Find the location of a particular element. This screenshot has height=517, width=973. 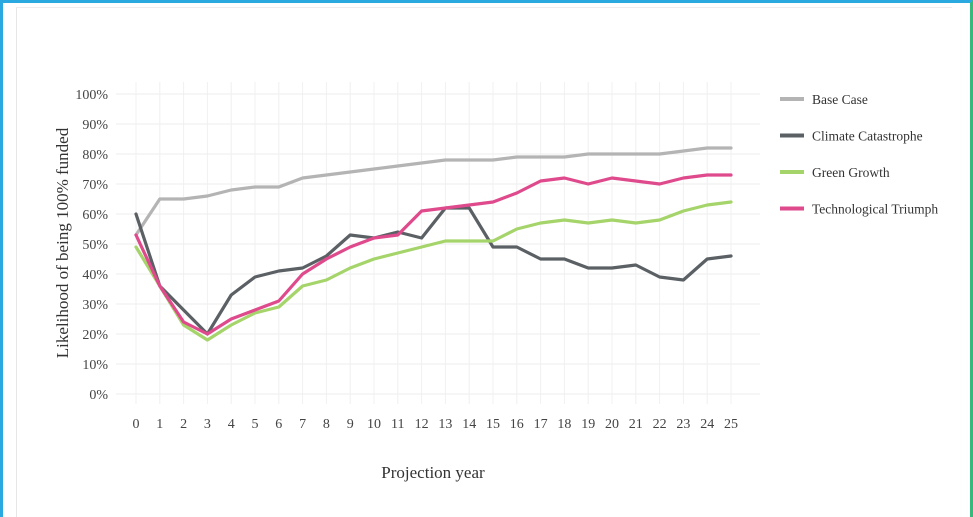

x-tick-label: 7 is located at coordinates (302, 424).